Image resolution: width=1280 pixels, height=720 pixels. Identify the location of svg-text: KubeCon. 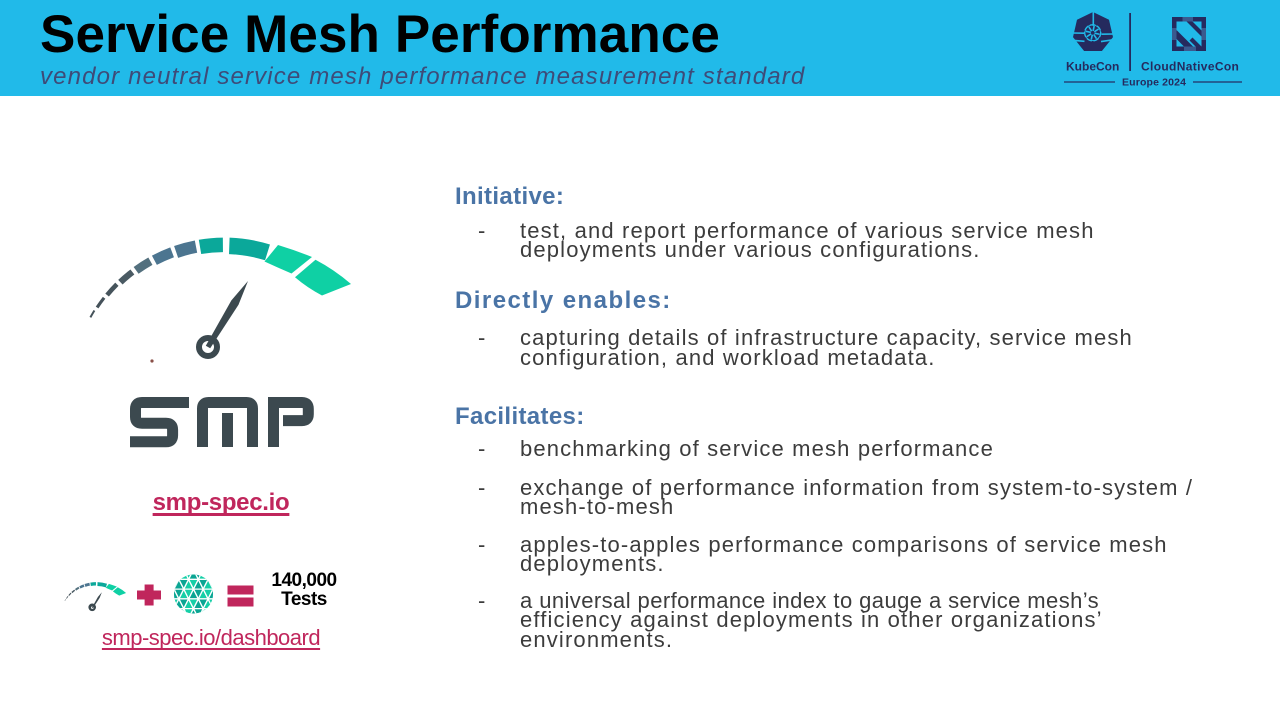
(1092, 67).